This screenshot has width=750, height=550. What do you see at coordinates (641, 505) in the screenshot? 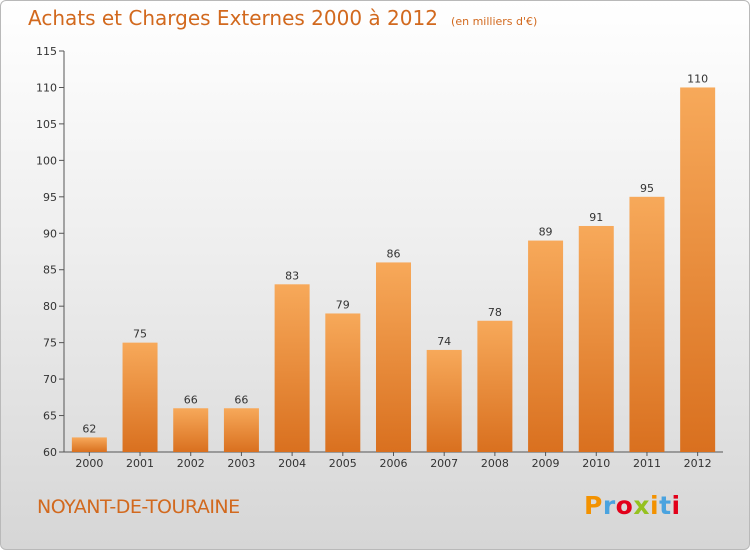
I see `logo-letter: x` at bounding box center [641, 505].